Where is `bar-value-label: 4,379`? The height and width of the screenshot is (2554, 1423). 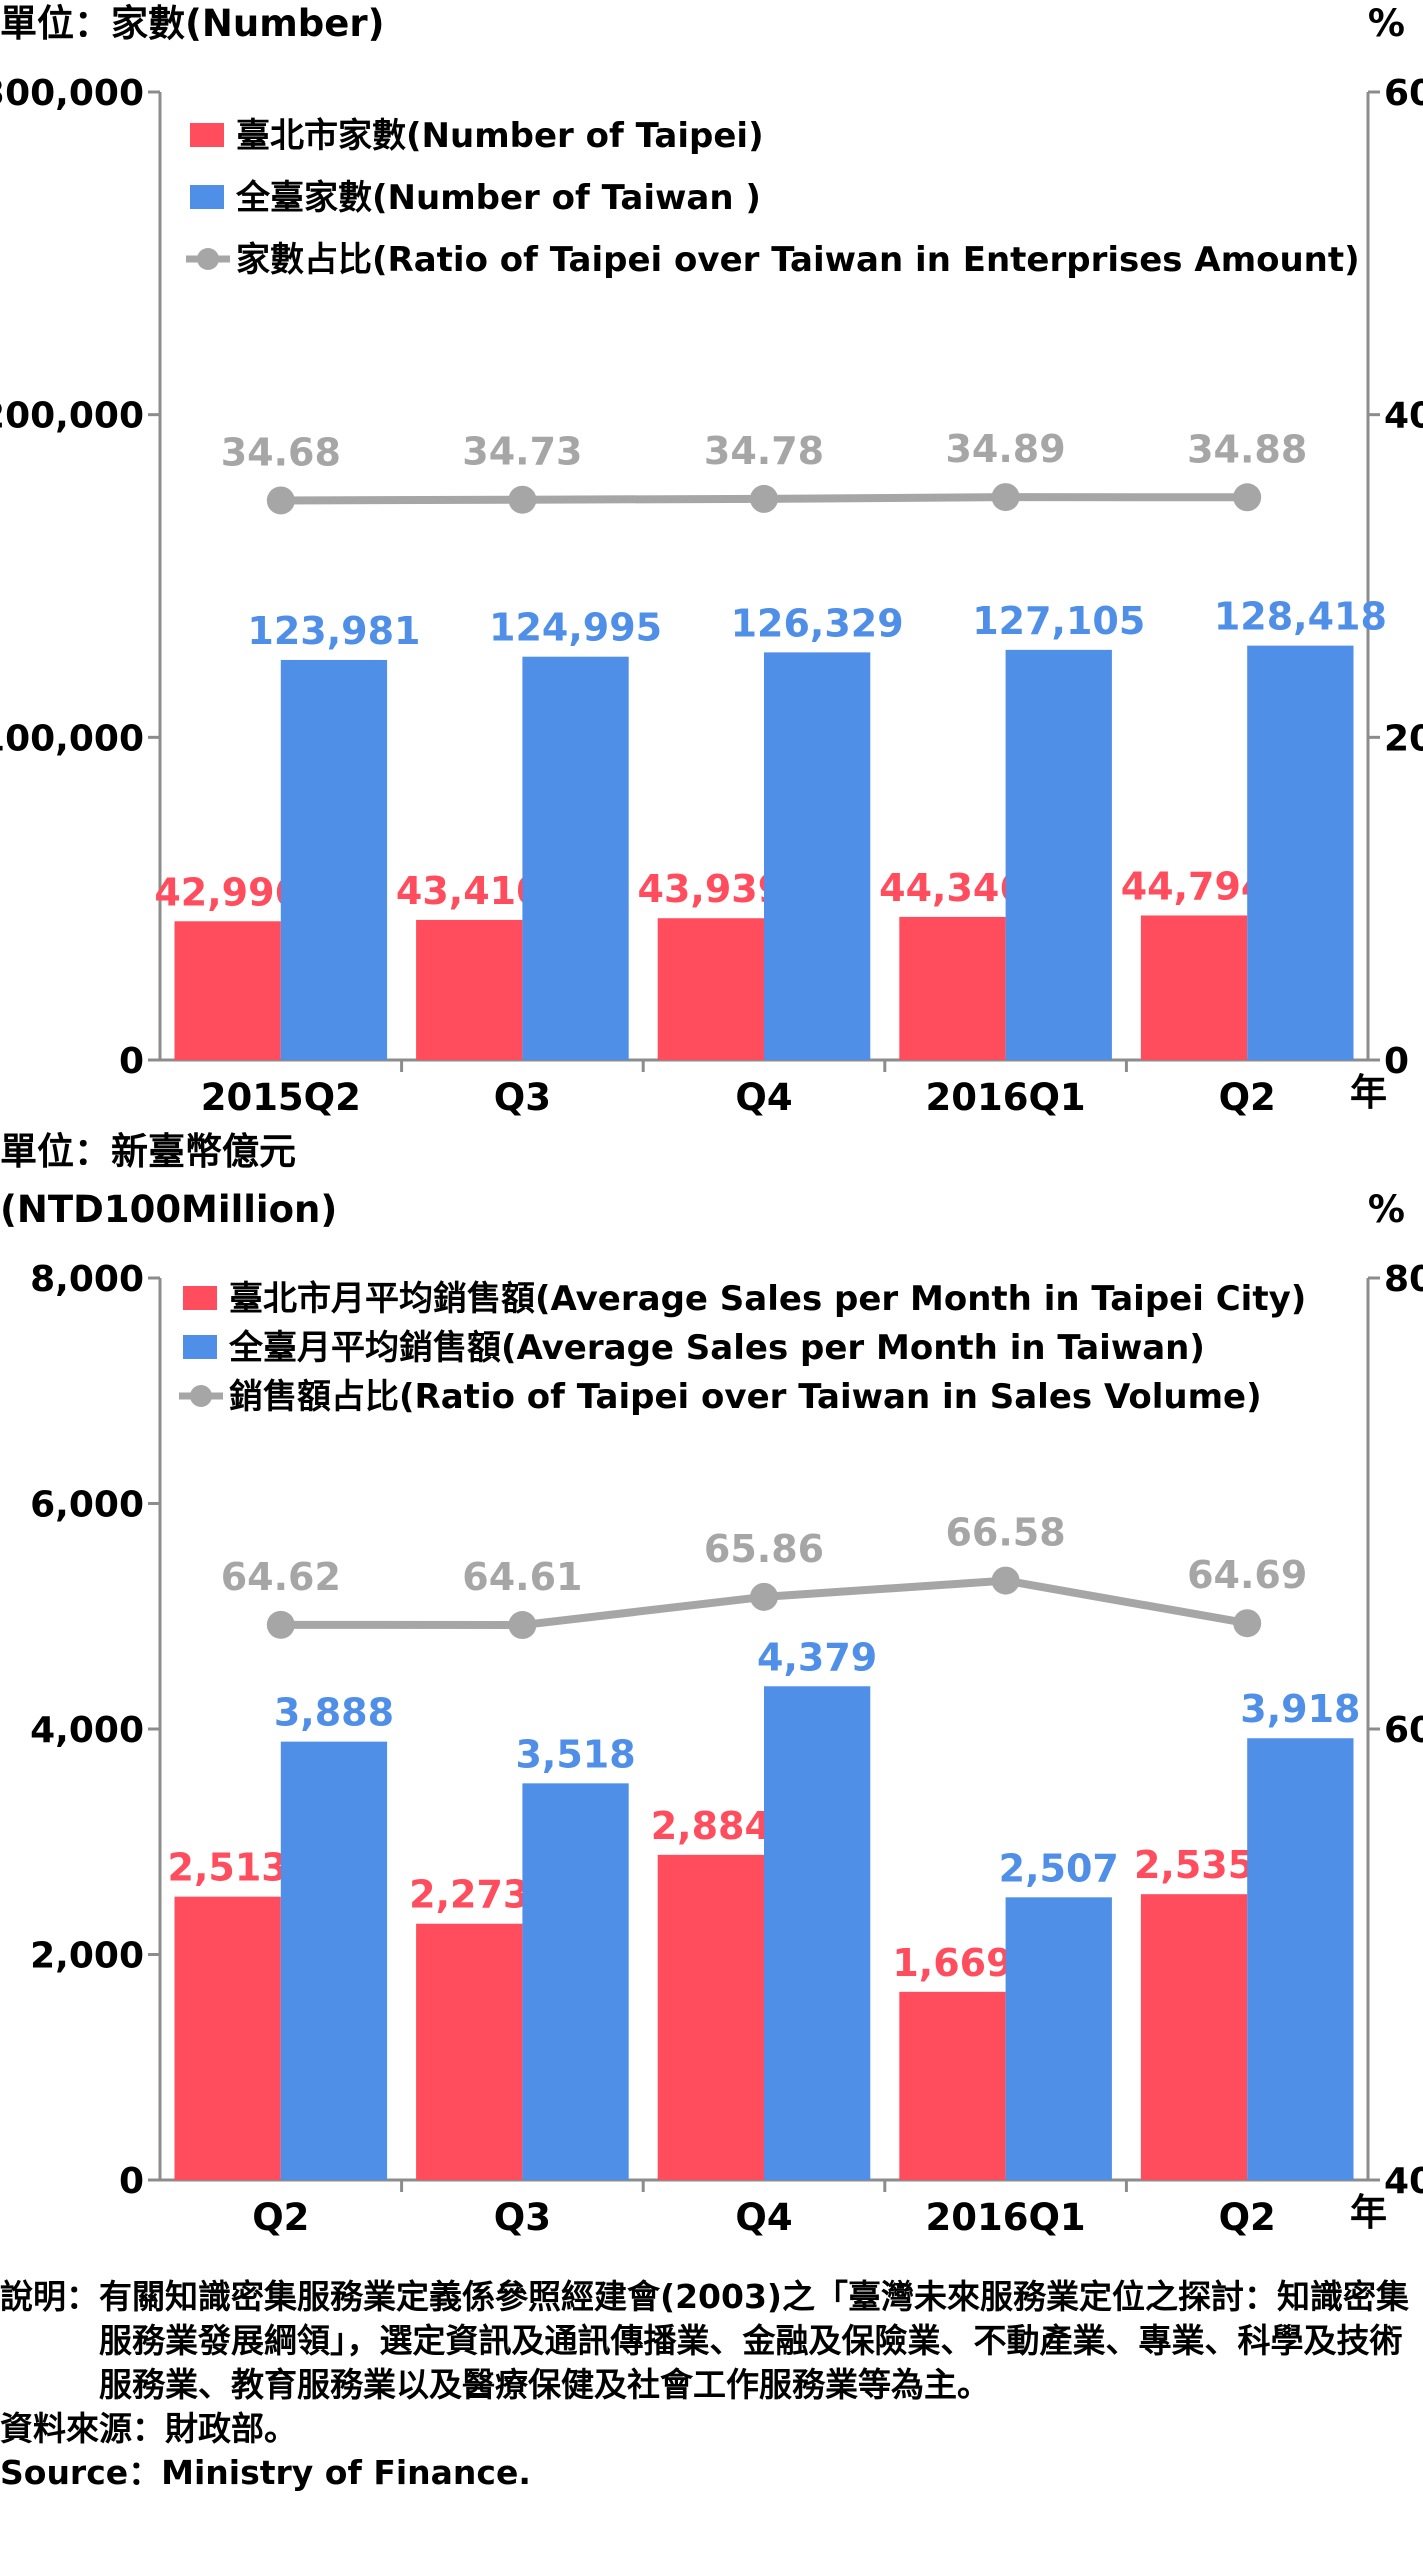
bar-value-label: 4,379 is located at coordinates (817, 1657).